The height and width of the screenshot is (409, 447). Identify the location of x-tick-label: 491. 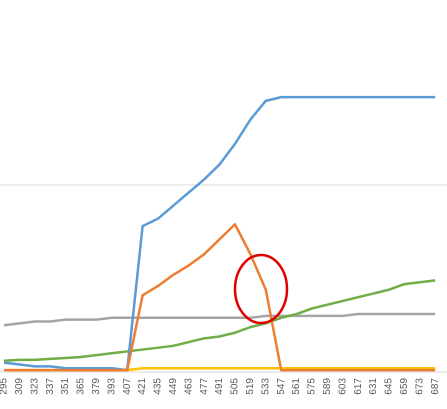
(219, 386).